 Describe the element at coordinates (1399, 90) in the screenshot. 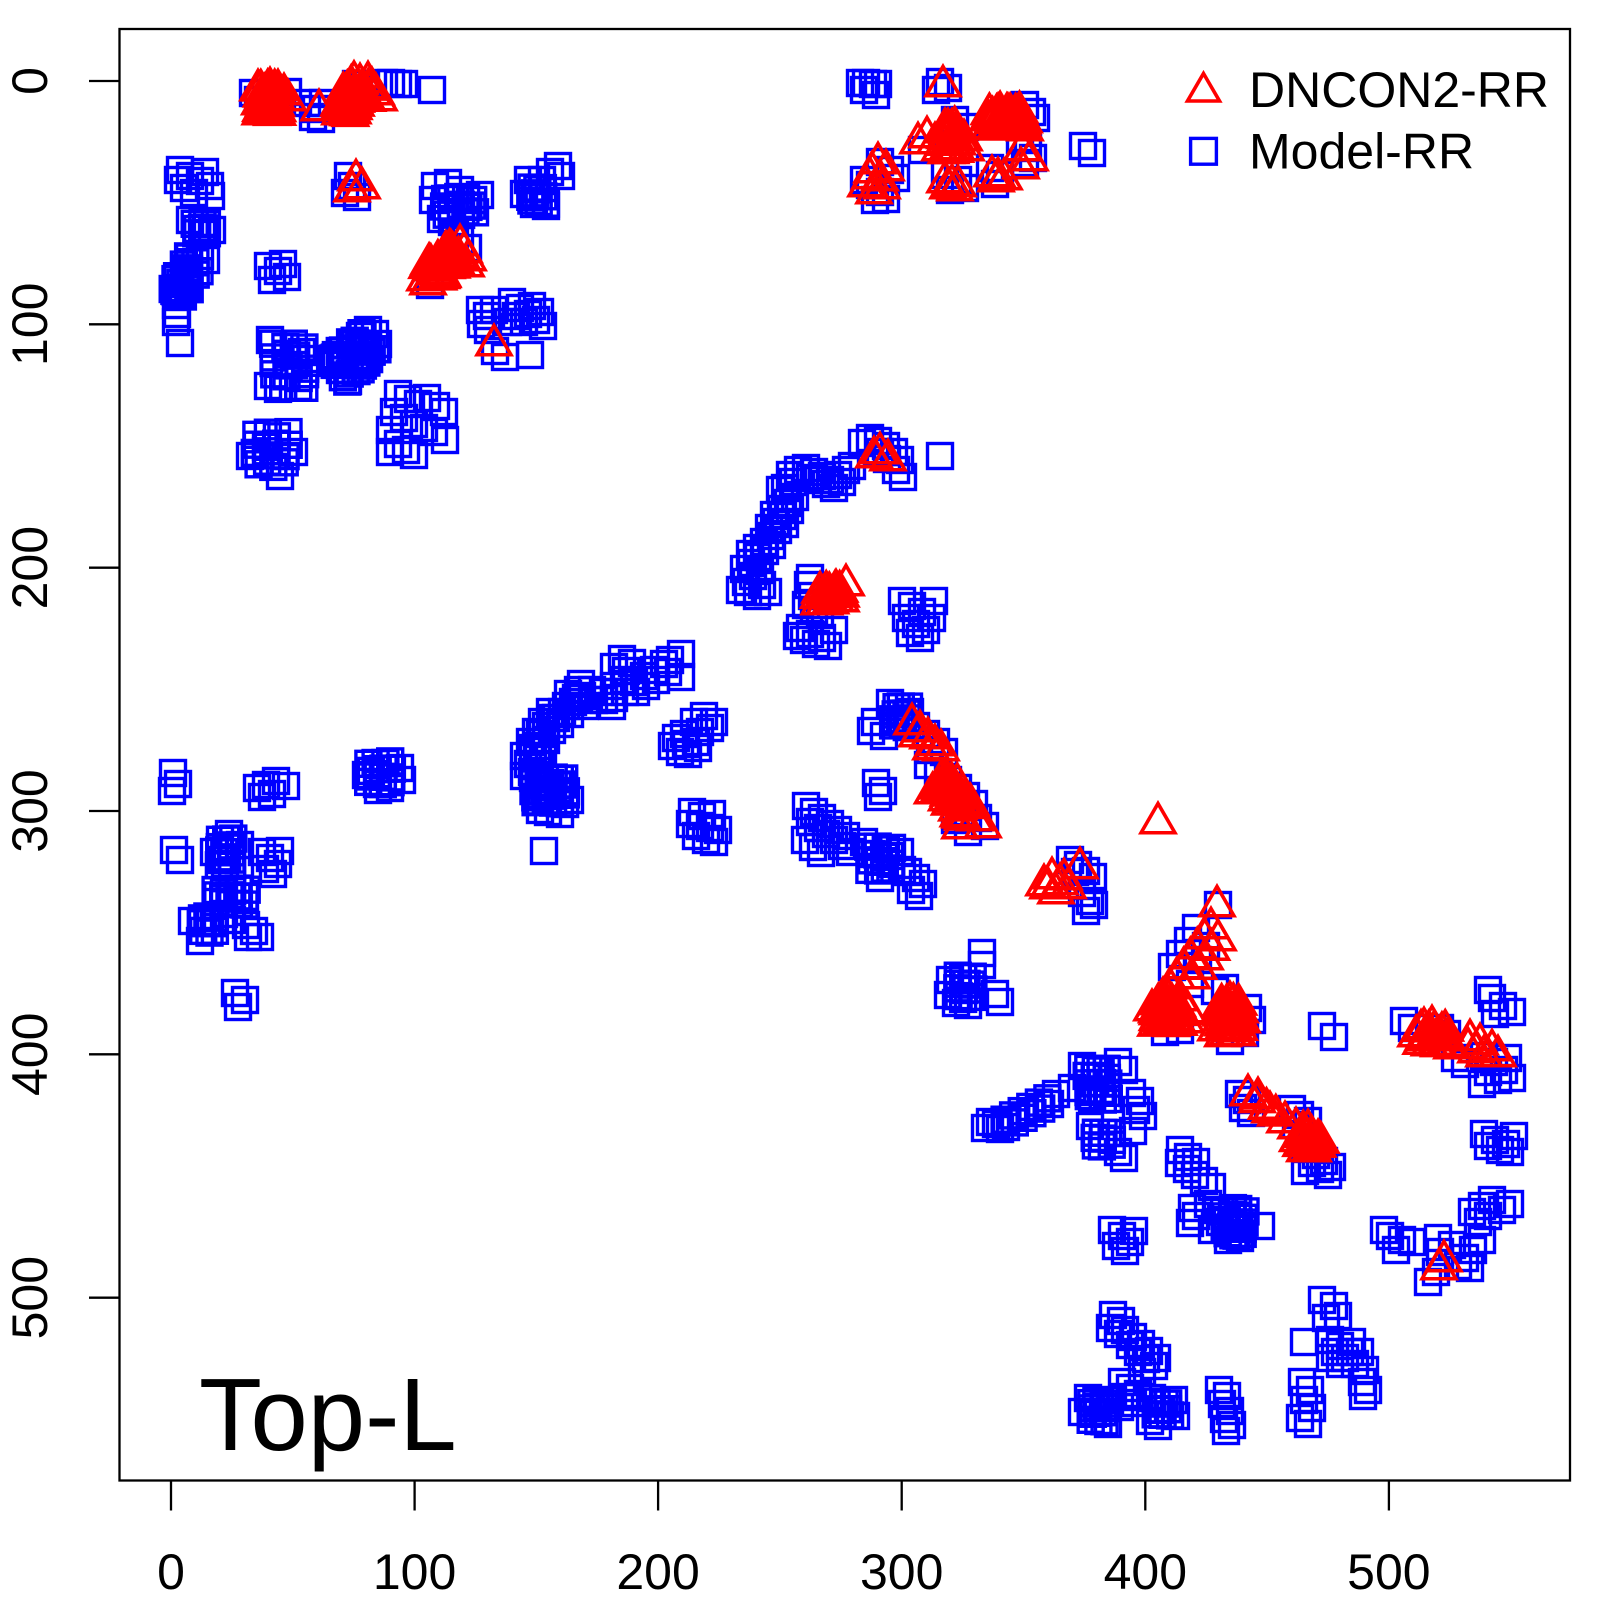

I see `svg-text: DNCON2-RR` at that location.